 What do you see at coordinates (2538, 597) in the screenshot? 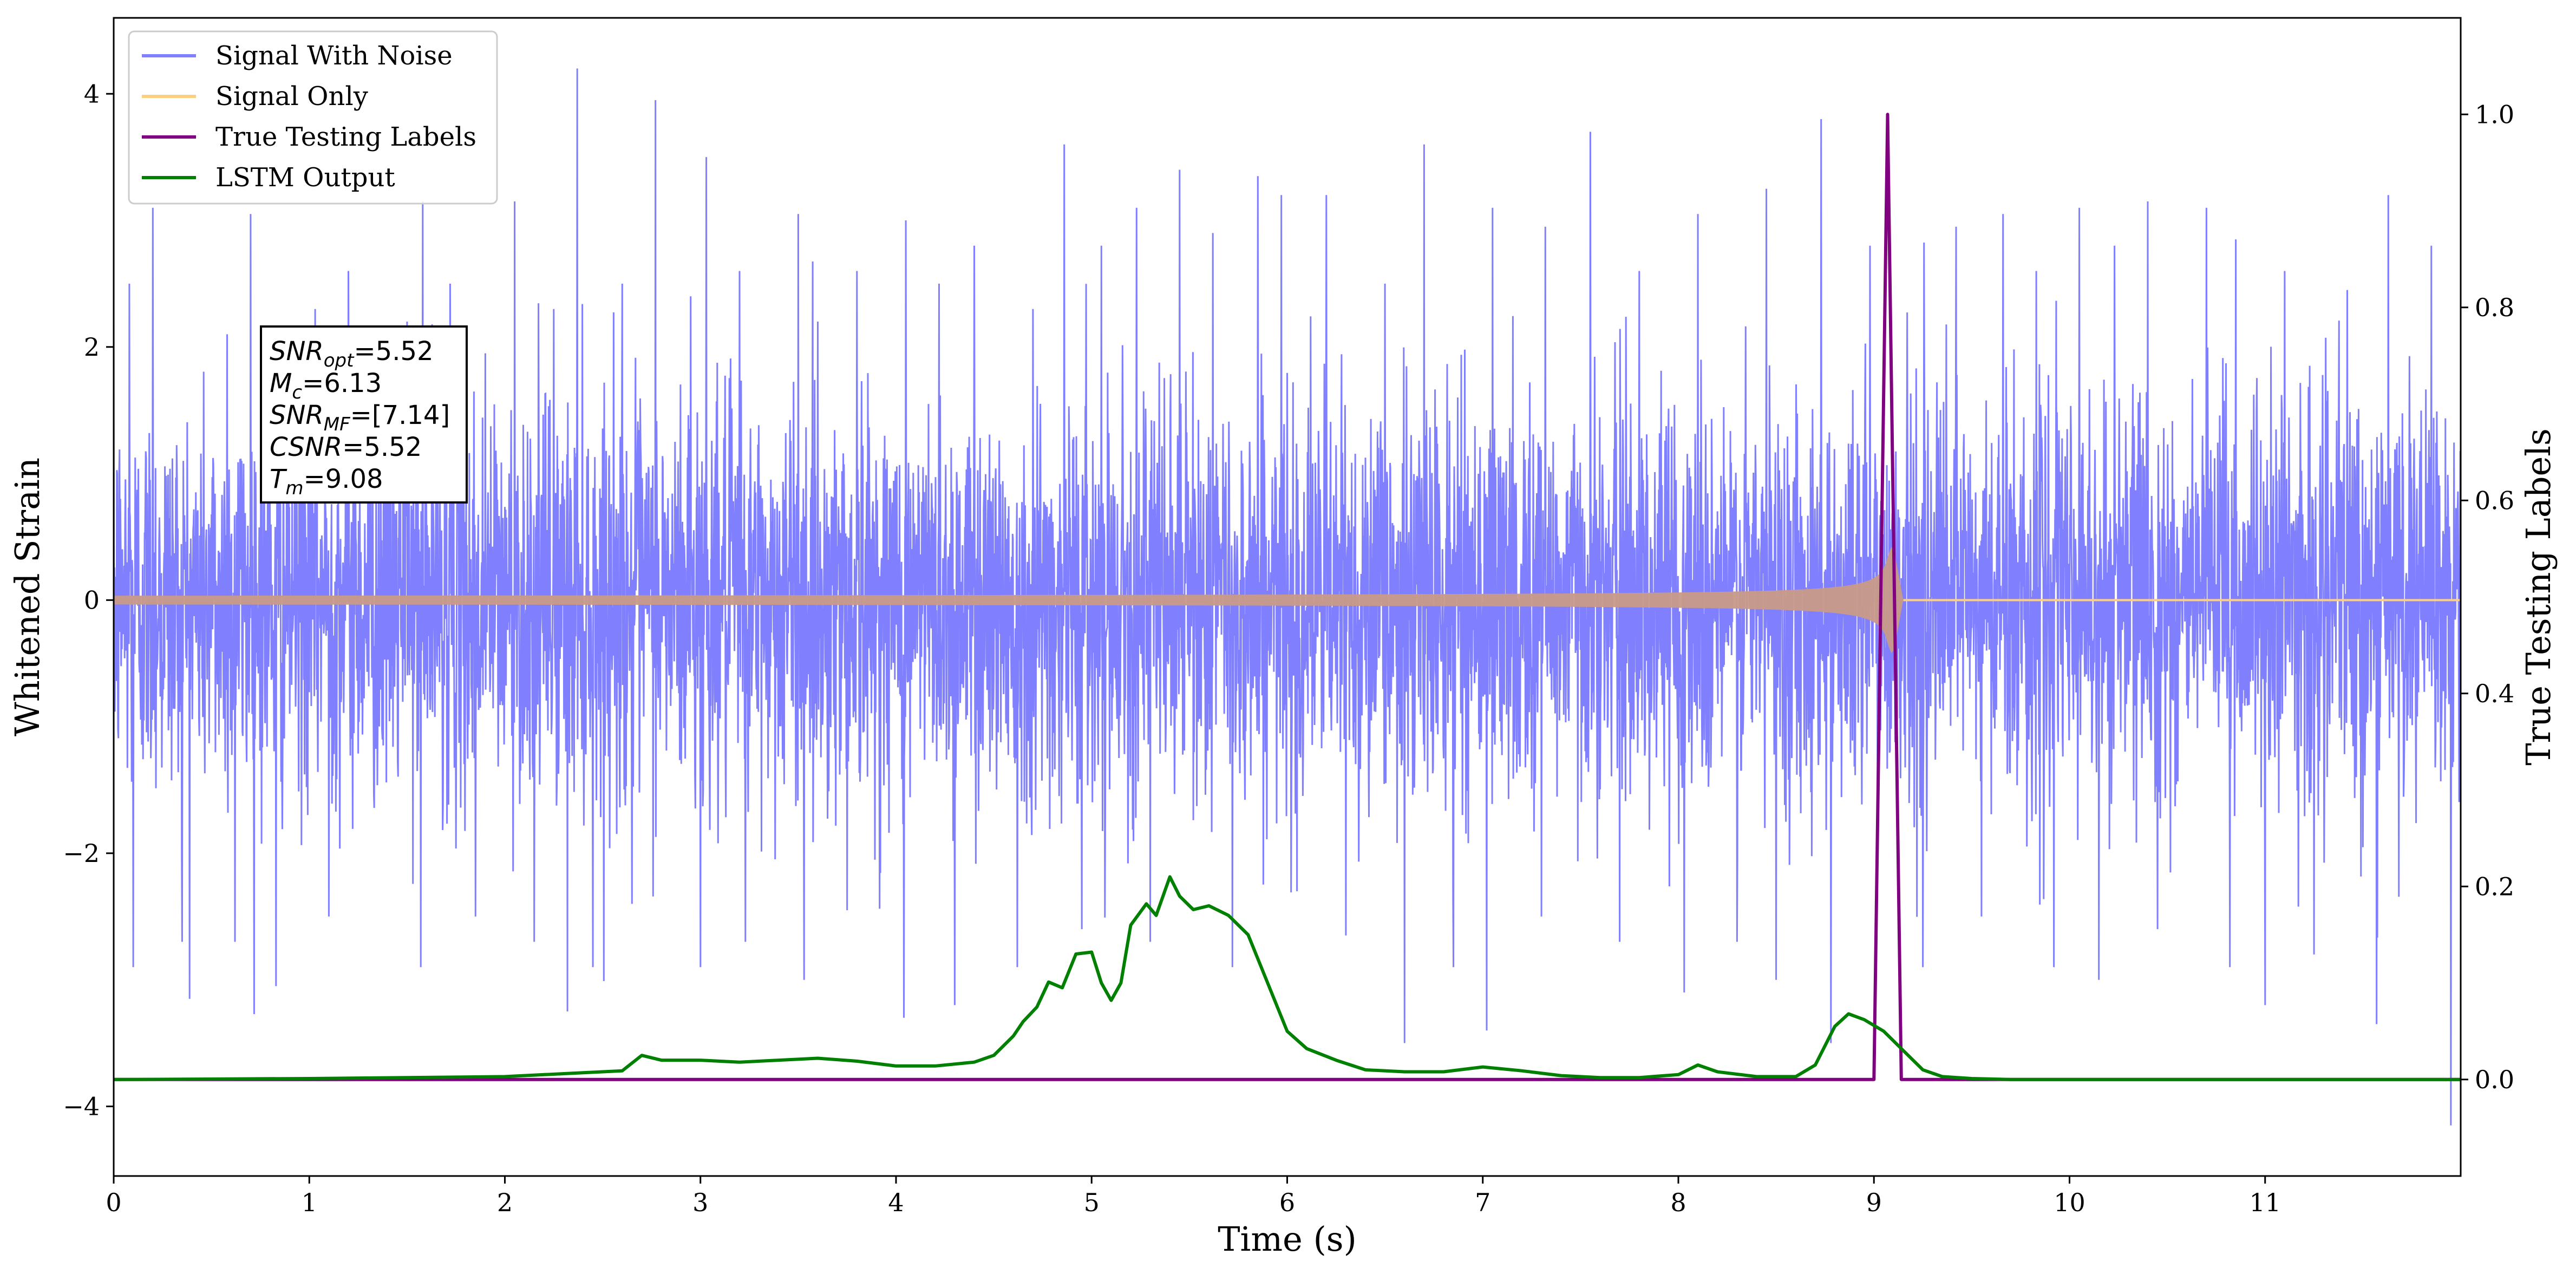
I see `y2-axis-label: True Testing Labels` at bounding box center [2538, 597].